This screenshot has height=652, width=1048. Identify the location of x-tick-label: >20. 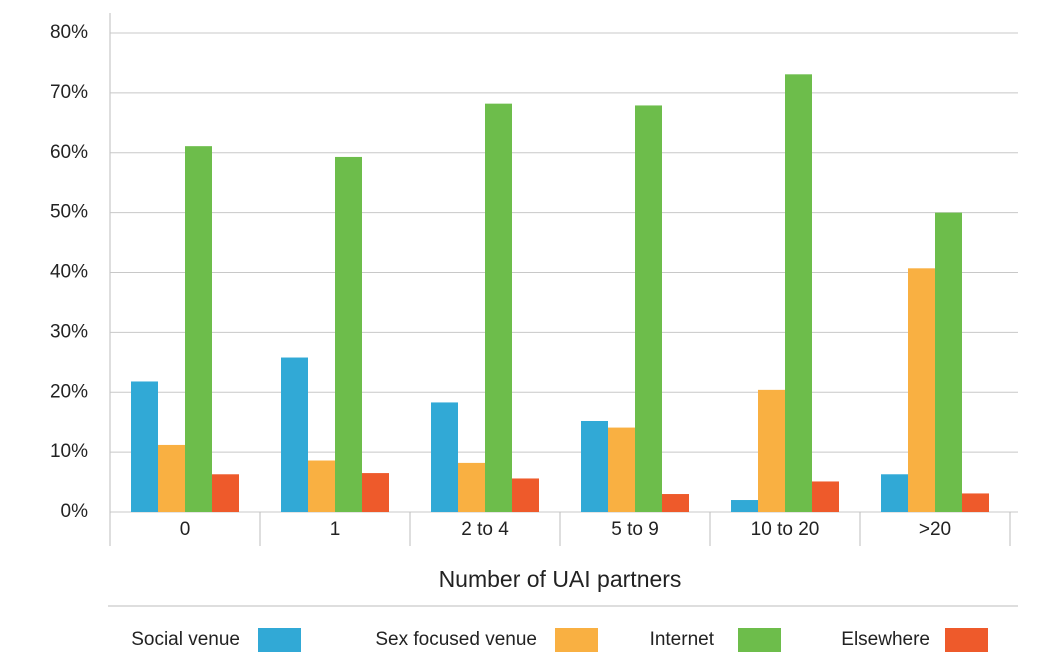
(935, 529).